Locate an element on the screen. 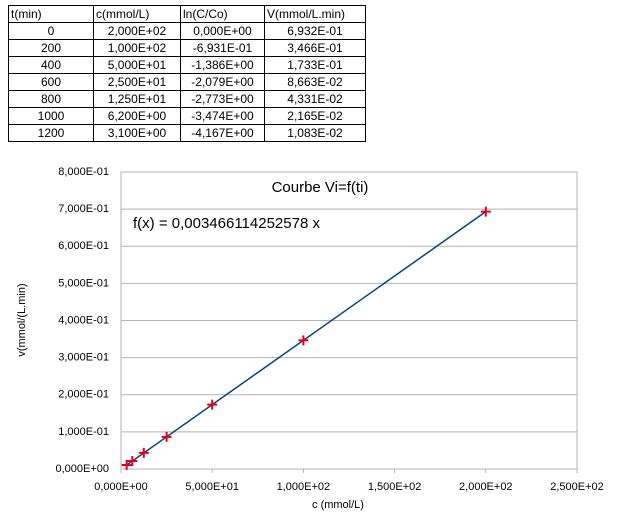  x-tick-label: 5,000E+01 is located at coordinates (212, 487).